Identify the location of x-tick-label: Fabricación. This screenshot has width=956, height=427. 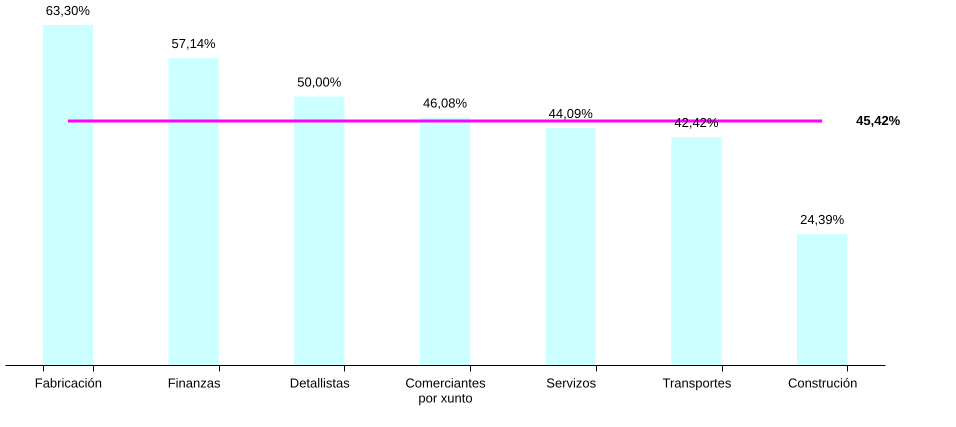
(68, 383).